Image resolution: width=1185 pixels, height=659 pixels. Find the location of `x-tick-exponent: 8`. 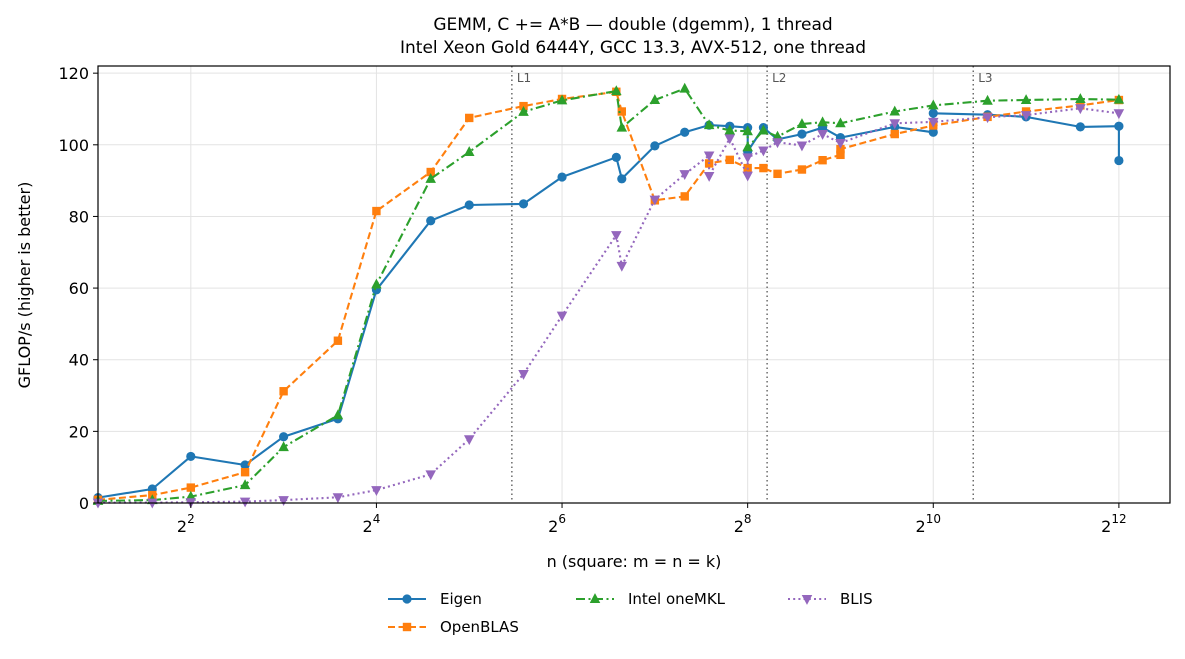

x-tick-exponent: 8 is located at coordinates (748, 519).